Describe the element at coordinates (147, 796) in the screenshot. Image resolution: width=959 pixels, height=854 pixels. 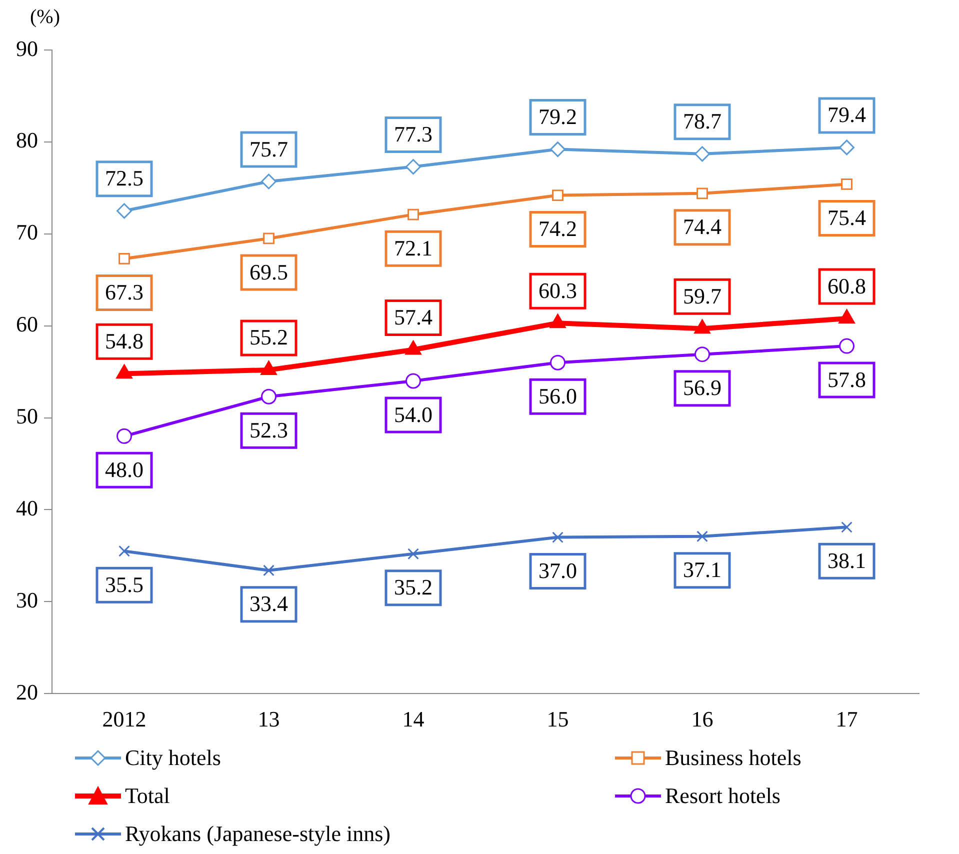
I see `legend-label: Total` at that location.